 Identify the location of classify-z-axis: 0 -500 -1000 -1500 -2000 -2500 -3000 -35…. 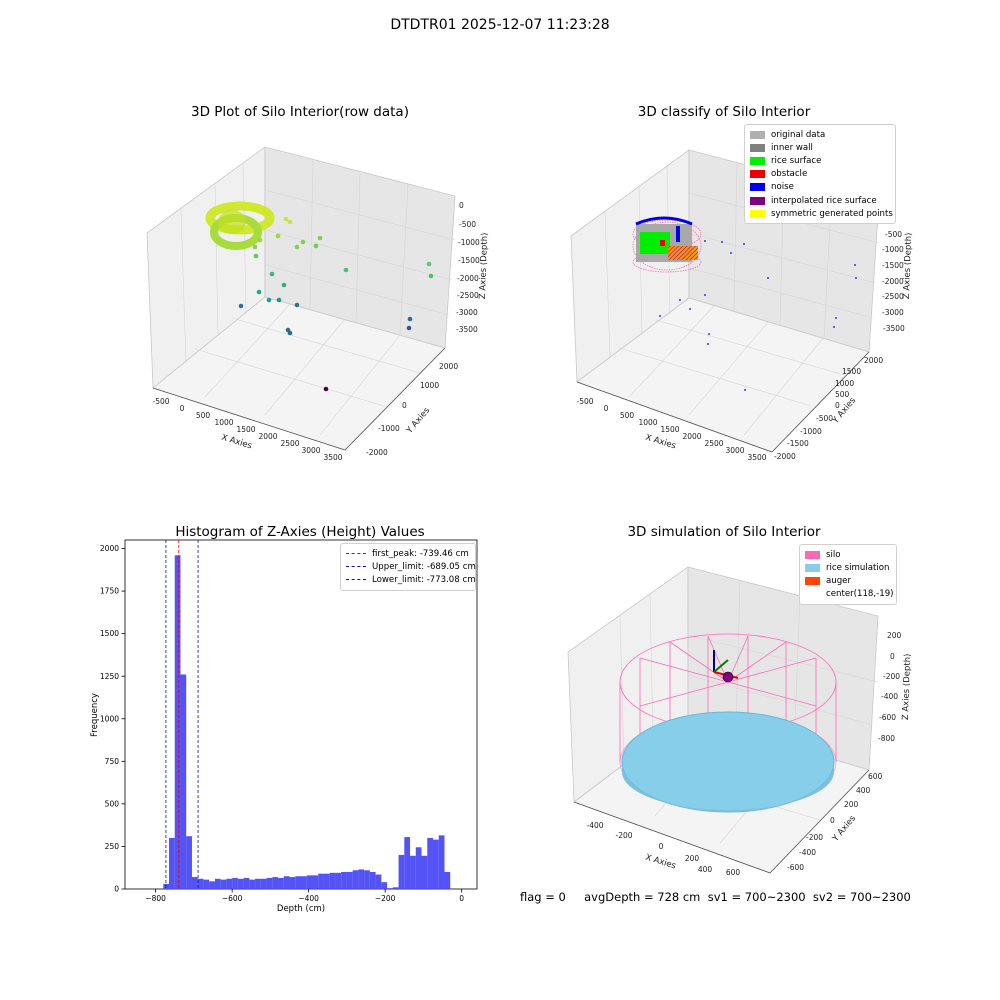
(898, 273).